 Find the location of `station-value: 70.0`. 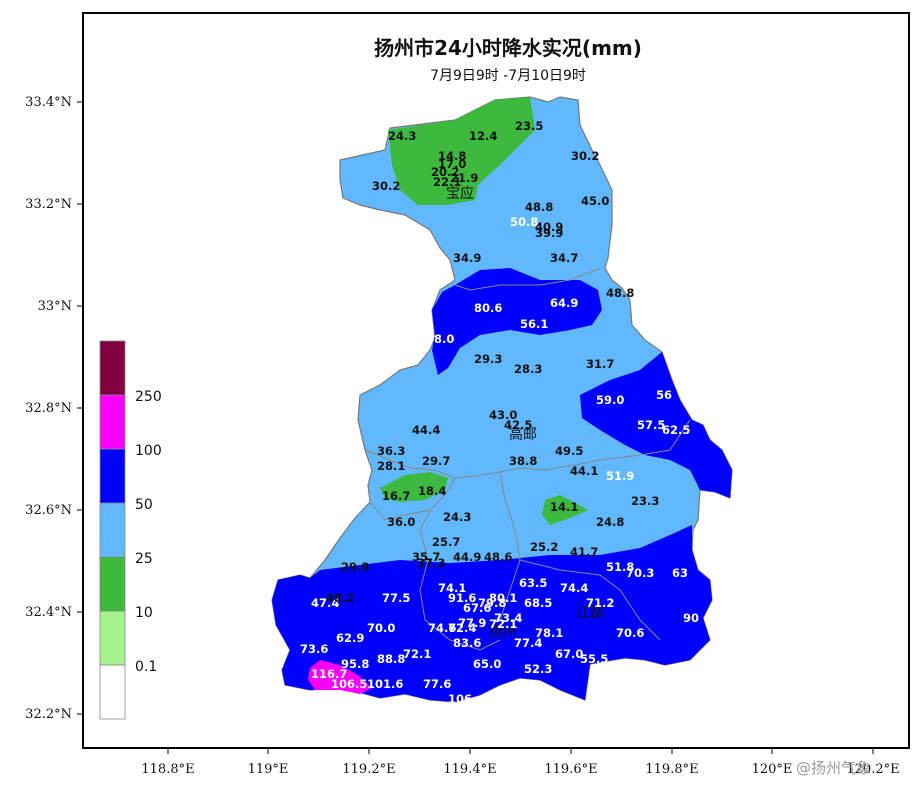

station-value: 70.0 is located at coordinates (381, 628).